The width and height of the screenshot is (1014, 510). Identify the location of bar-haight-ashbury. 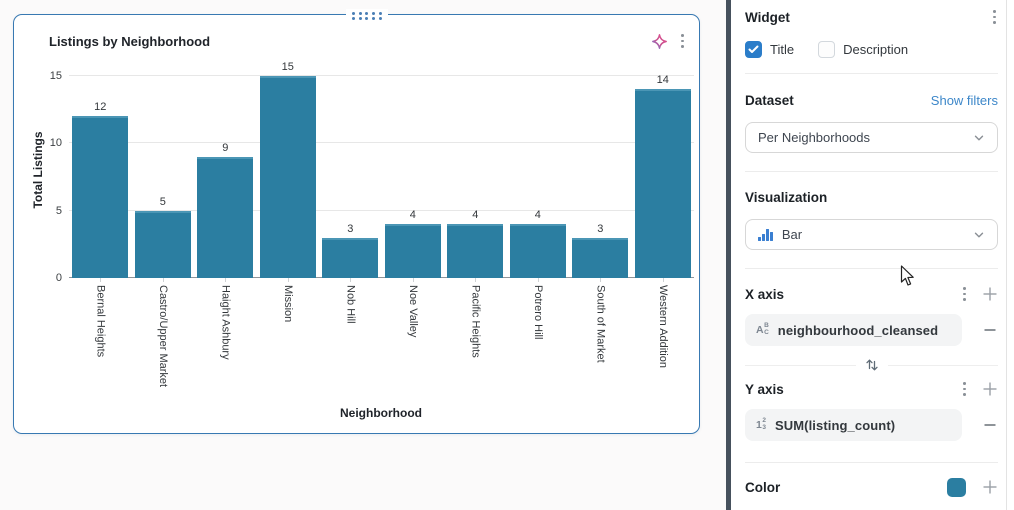
(225, 217).